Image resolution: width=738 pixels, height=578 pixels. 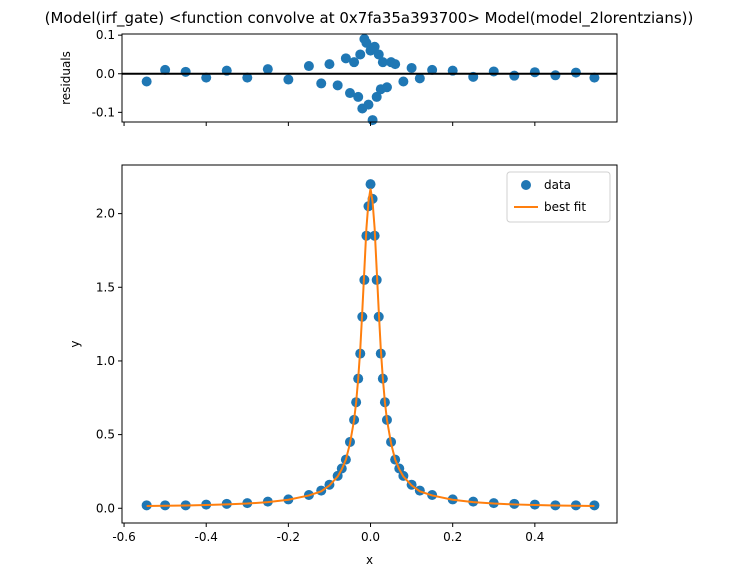 What do you see at coordinates (370, 537) in the screenshot?
I see `x-tick-label: 0.0` at bounding box center [370, 537].